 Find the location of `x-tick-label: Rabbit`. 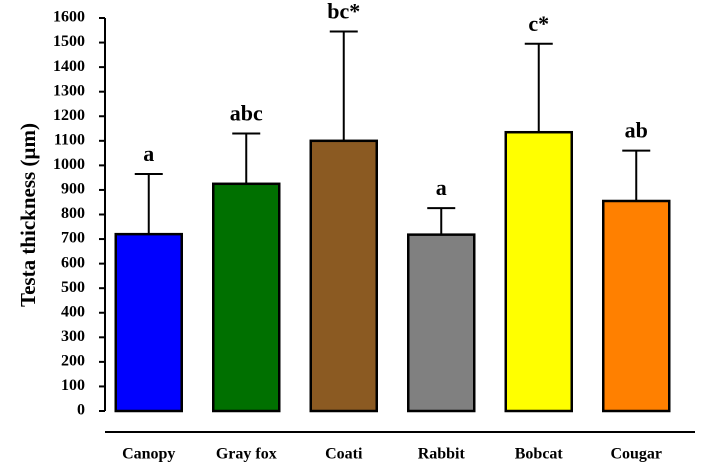

x-tick-label: Rabbit is located at coordinates (442, 454).